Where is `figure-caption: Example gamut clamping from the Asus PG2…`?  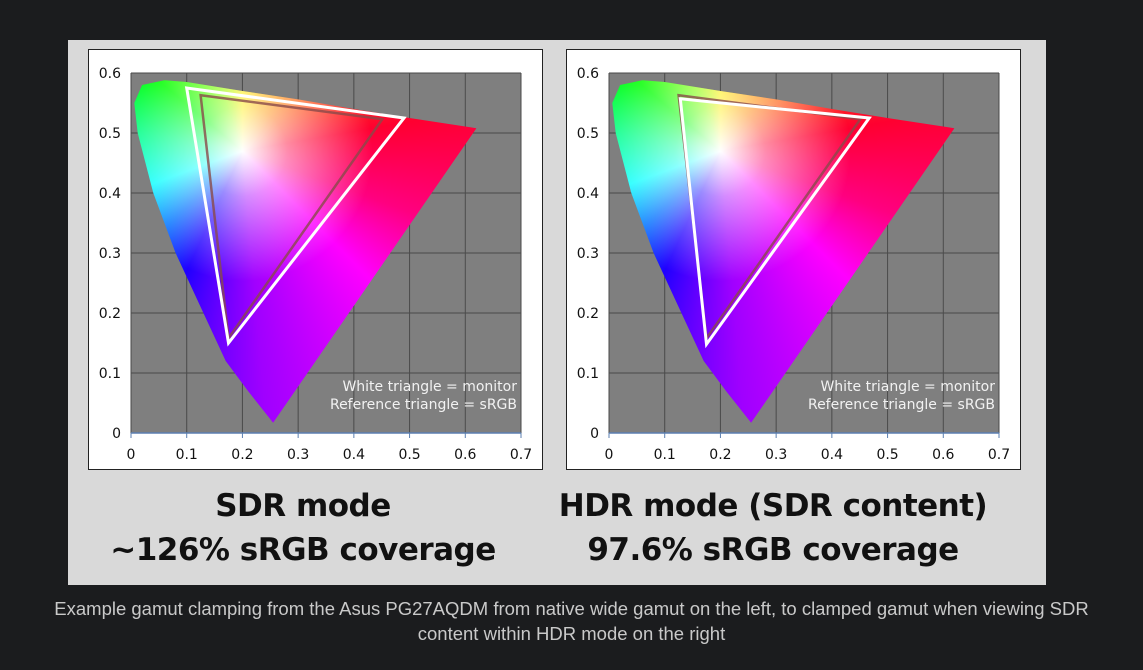
figure-caption: Example gamut clamping from the Asus PG2… is located at coordinates (571, 621).